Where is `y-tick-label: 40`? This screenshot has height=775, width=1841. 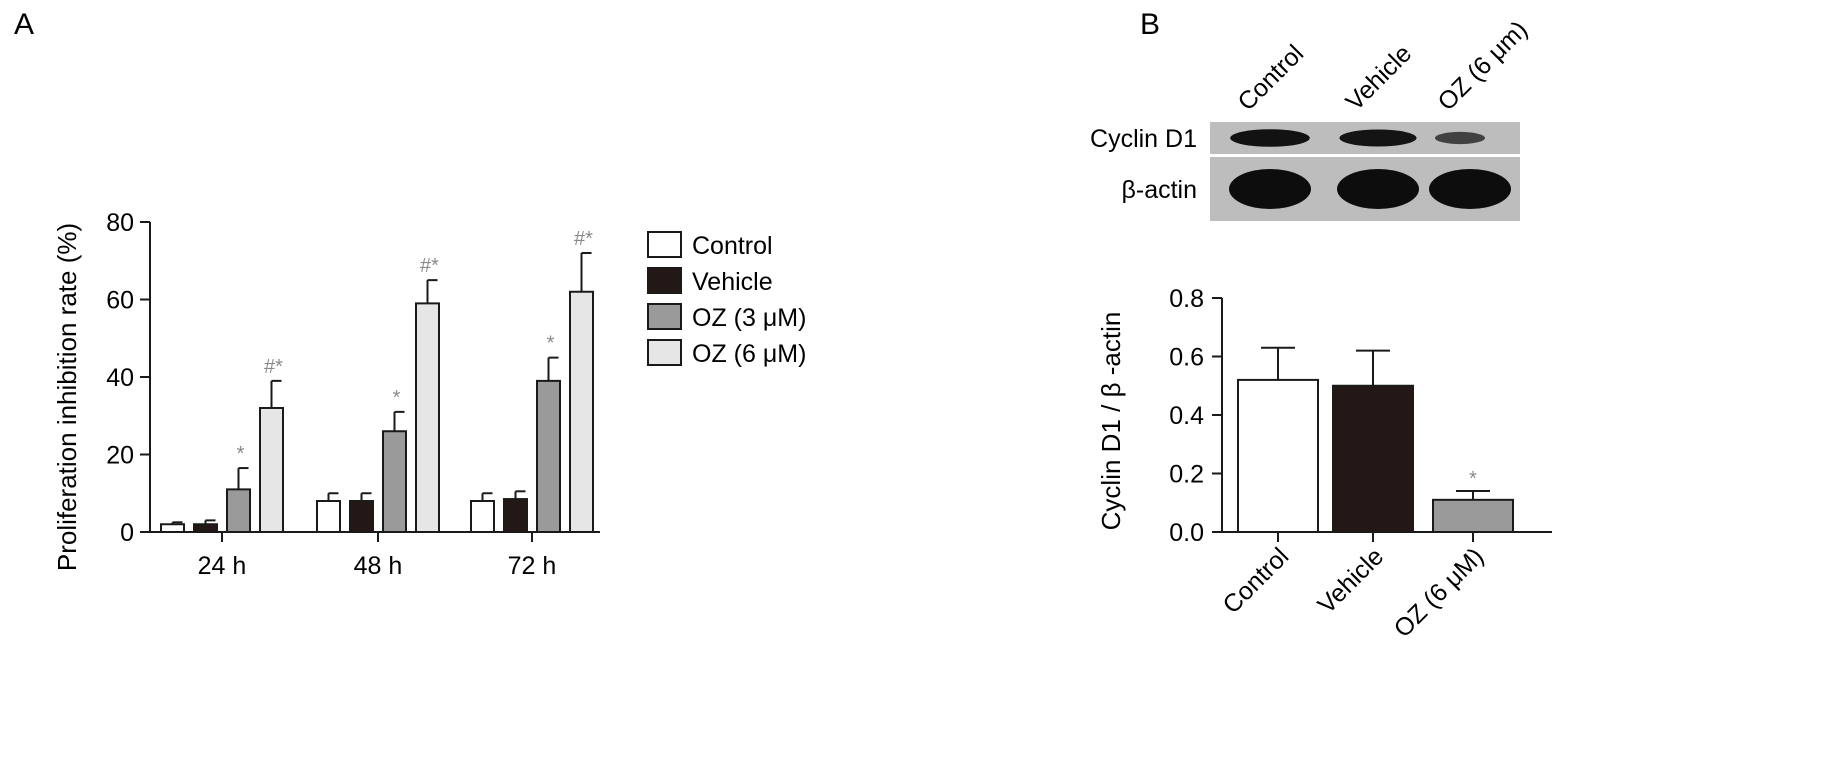 y-tick-label: 40 is located at coordinates (120, 378).